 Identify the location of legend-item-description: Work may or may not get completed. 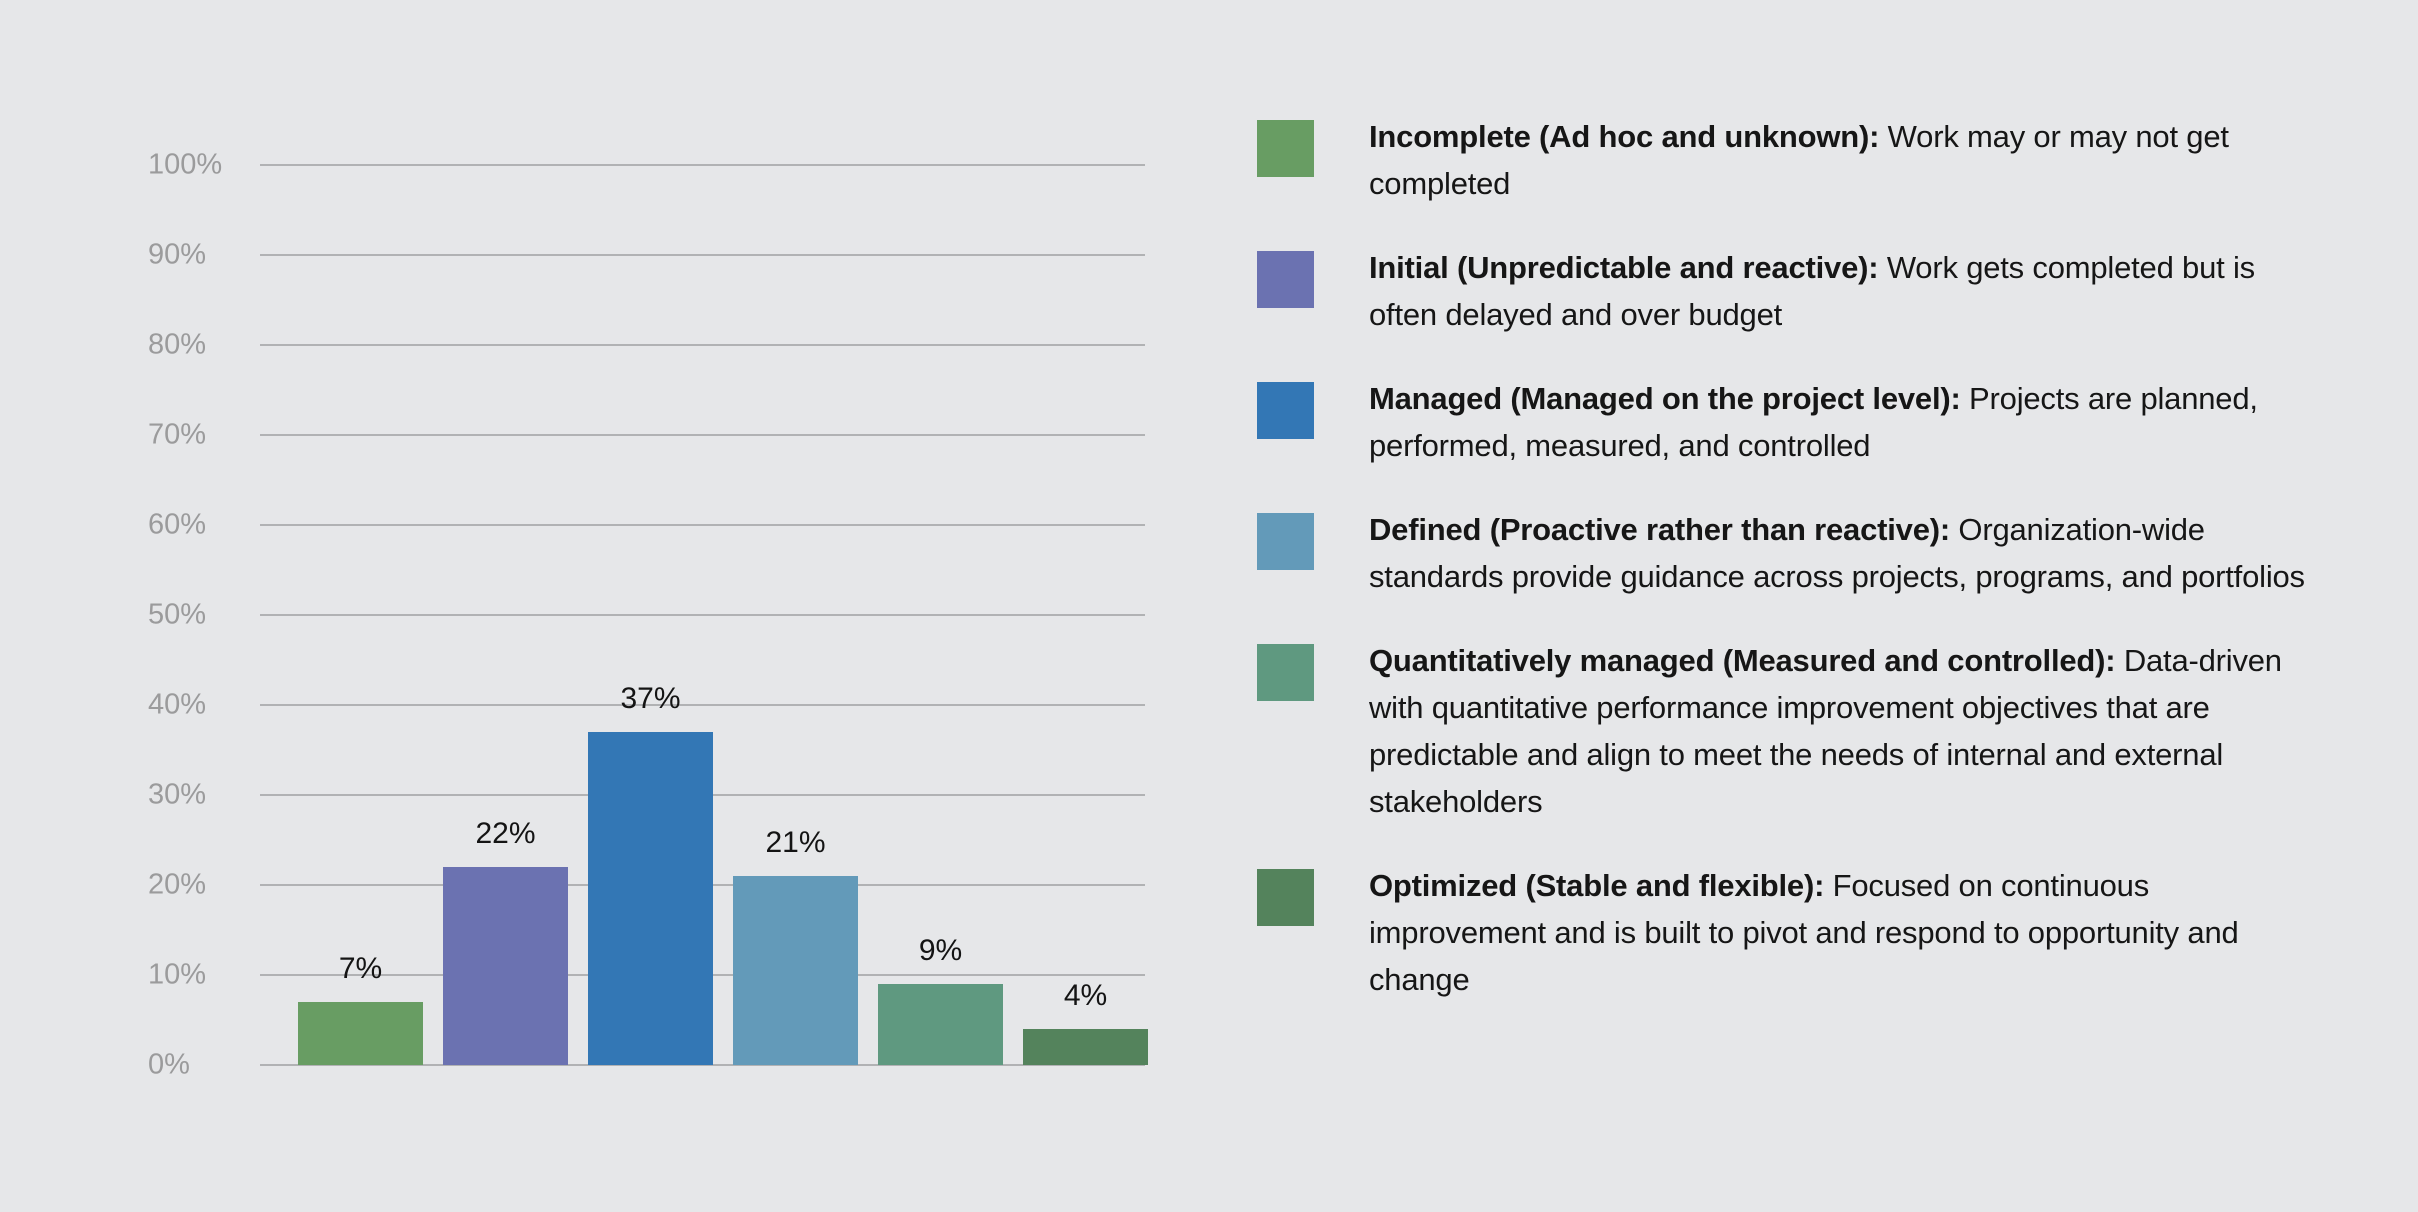
(1799, 160).